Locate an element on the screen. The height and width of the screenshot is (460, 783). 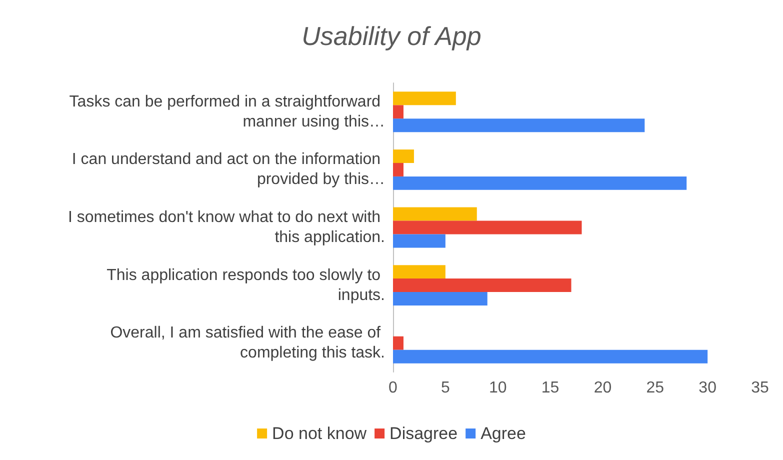
x-tick-label: 15 is located at coordinates (550, 388).